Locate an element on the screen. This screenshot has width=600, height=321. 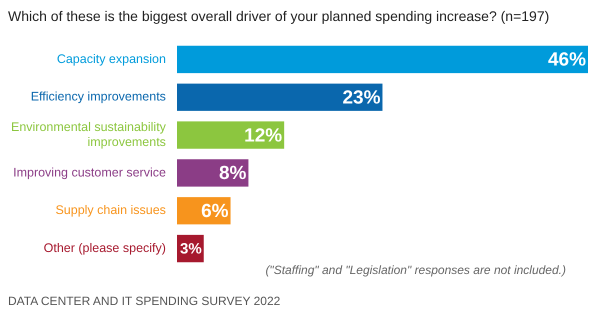
data-label: 3% is located at coordinates (191, 249).